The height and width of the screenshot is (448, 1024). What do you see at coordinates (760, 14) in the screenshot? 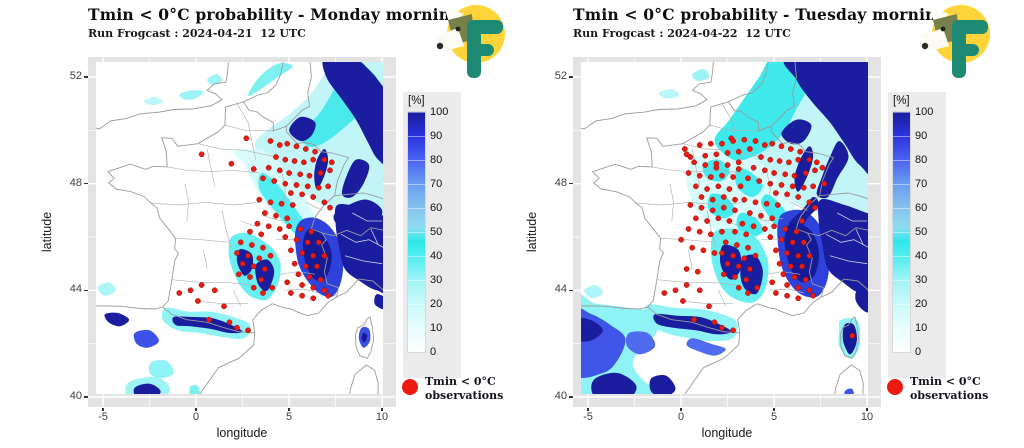
I see `figure-title: Tmin < 0°C probability - Tuesday morning` at bounding box center [760, 14].